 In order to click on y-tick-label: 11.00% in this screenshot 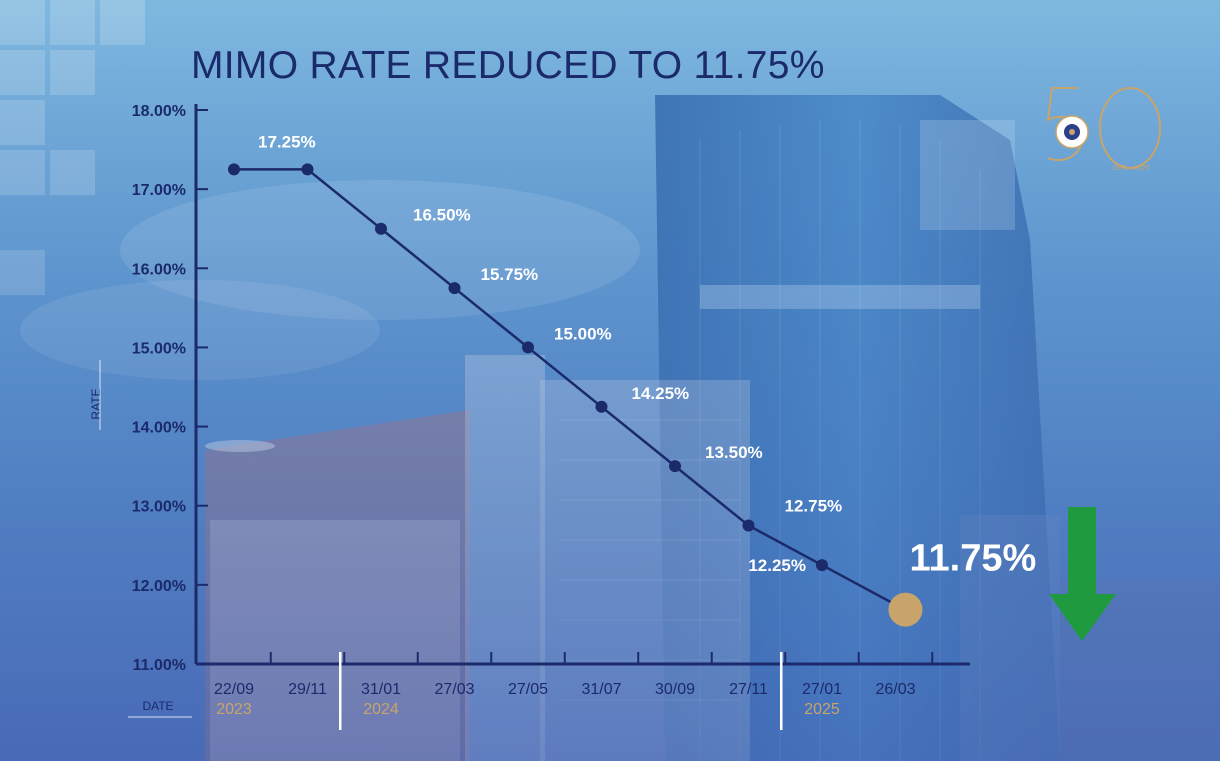, I will do `click(159, 665)`.